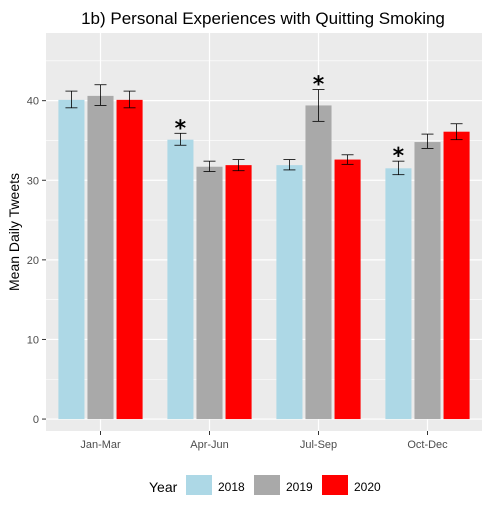 The height and width of the screenshot is (512, 489). Describe the element at coordinates (398, 168) in the screenshot. I see `error-bar-2018-Oct-Dec` at that location.